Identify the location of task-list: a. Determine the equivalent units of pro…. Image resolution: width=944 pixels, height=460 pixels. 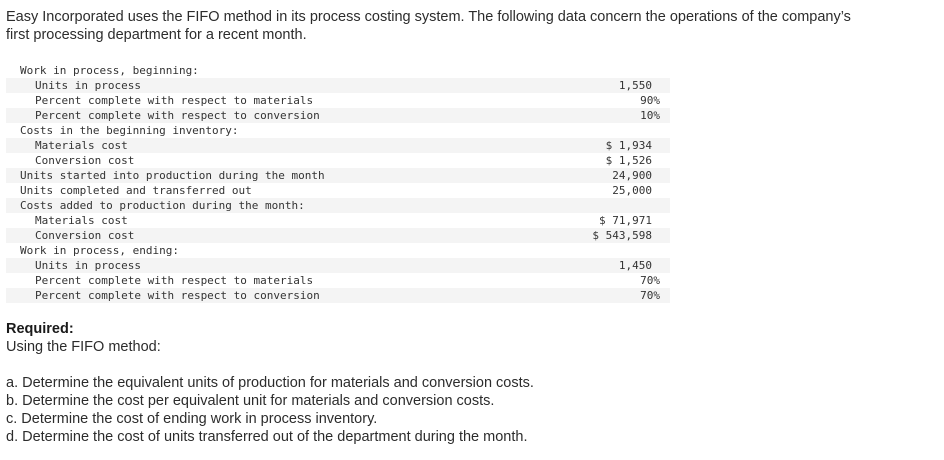
(270, 410).